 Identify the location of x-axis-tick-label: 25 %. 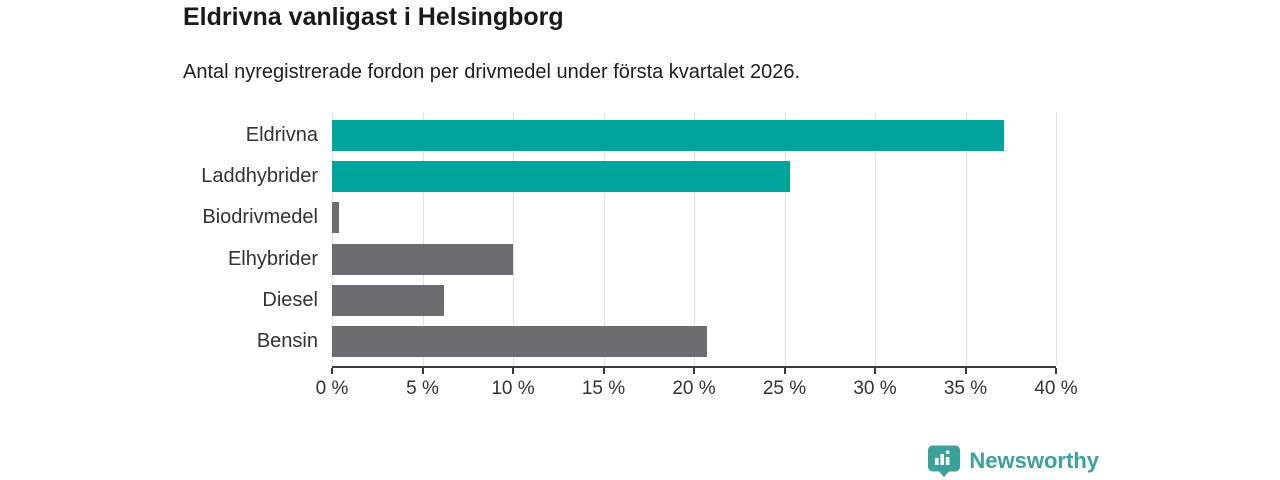
(784, 388).